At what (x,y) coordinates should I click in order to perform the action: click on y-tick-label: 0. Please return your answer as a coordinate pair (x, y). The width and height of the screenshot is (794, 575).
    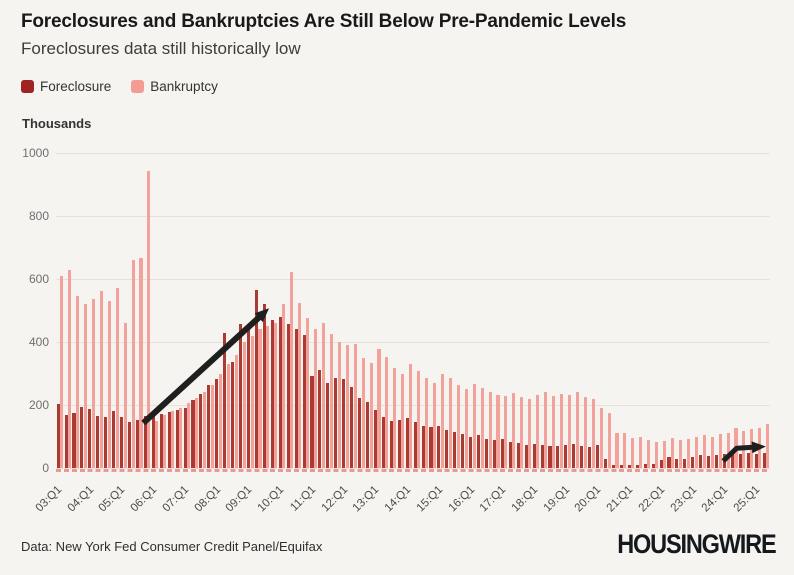
    Looking at the image, I should click on (45, 468).